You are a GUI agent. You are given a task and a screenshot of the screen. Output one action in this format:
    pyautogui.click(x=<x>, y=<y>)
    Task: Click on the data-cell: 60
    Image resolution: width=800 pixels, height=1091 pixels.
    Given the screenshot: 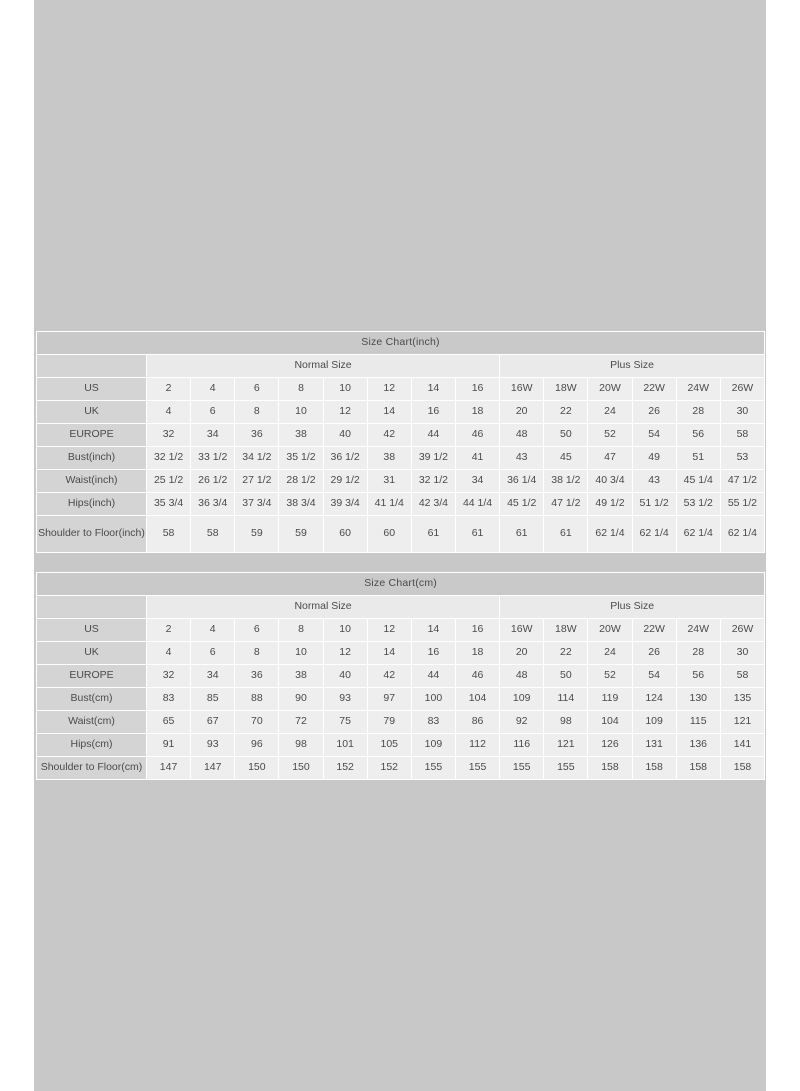 What is the action you would take?
    pyautogui.click(x=389, y=534)
    